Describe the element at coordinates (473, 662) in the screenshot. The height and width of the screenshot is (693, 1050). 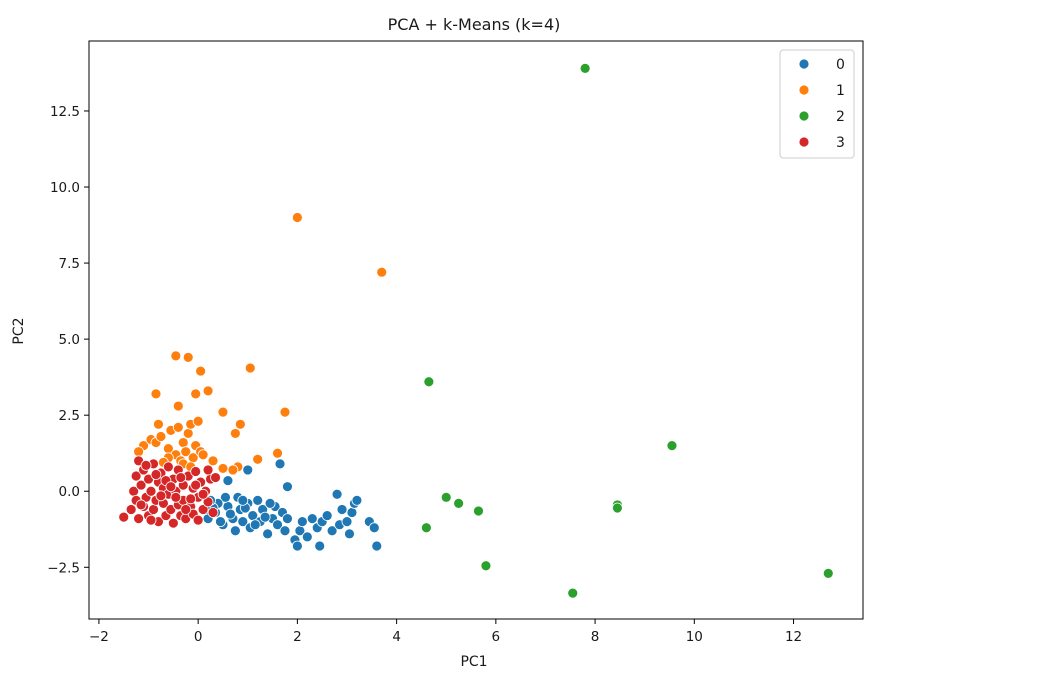
I see `x-axis-label: PC1` at that location.